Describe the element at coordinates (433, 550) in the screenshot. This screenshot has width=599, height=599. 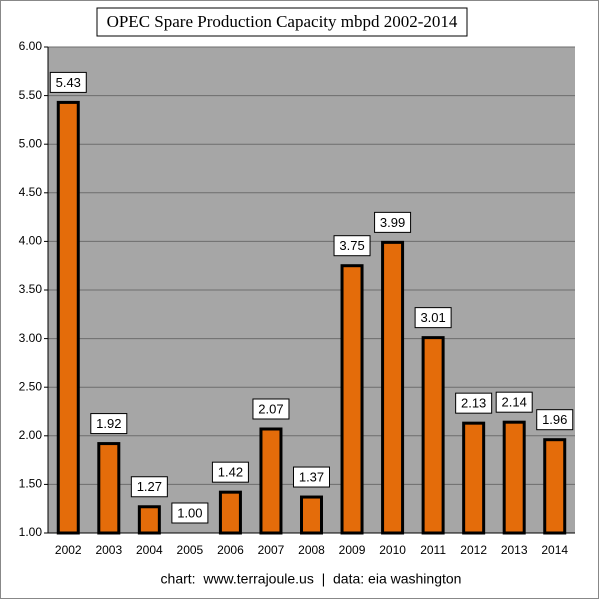
I see `x-tick-label: 2011` at that location.